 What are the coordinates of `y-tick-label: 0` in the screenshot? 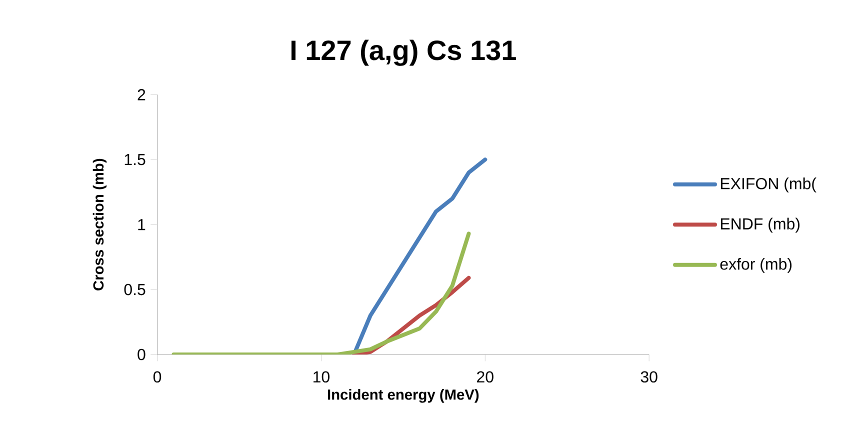 It's located at (142, 354).